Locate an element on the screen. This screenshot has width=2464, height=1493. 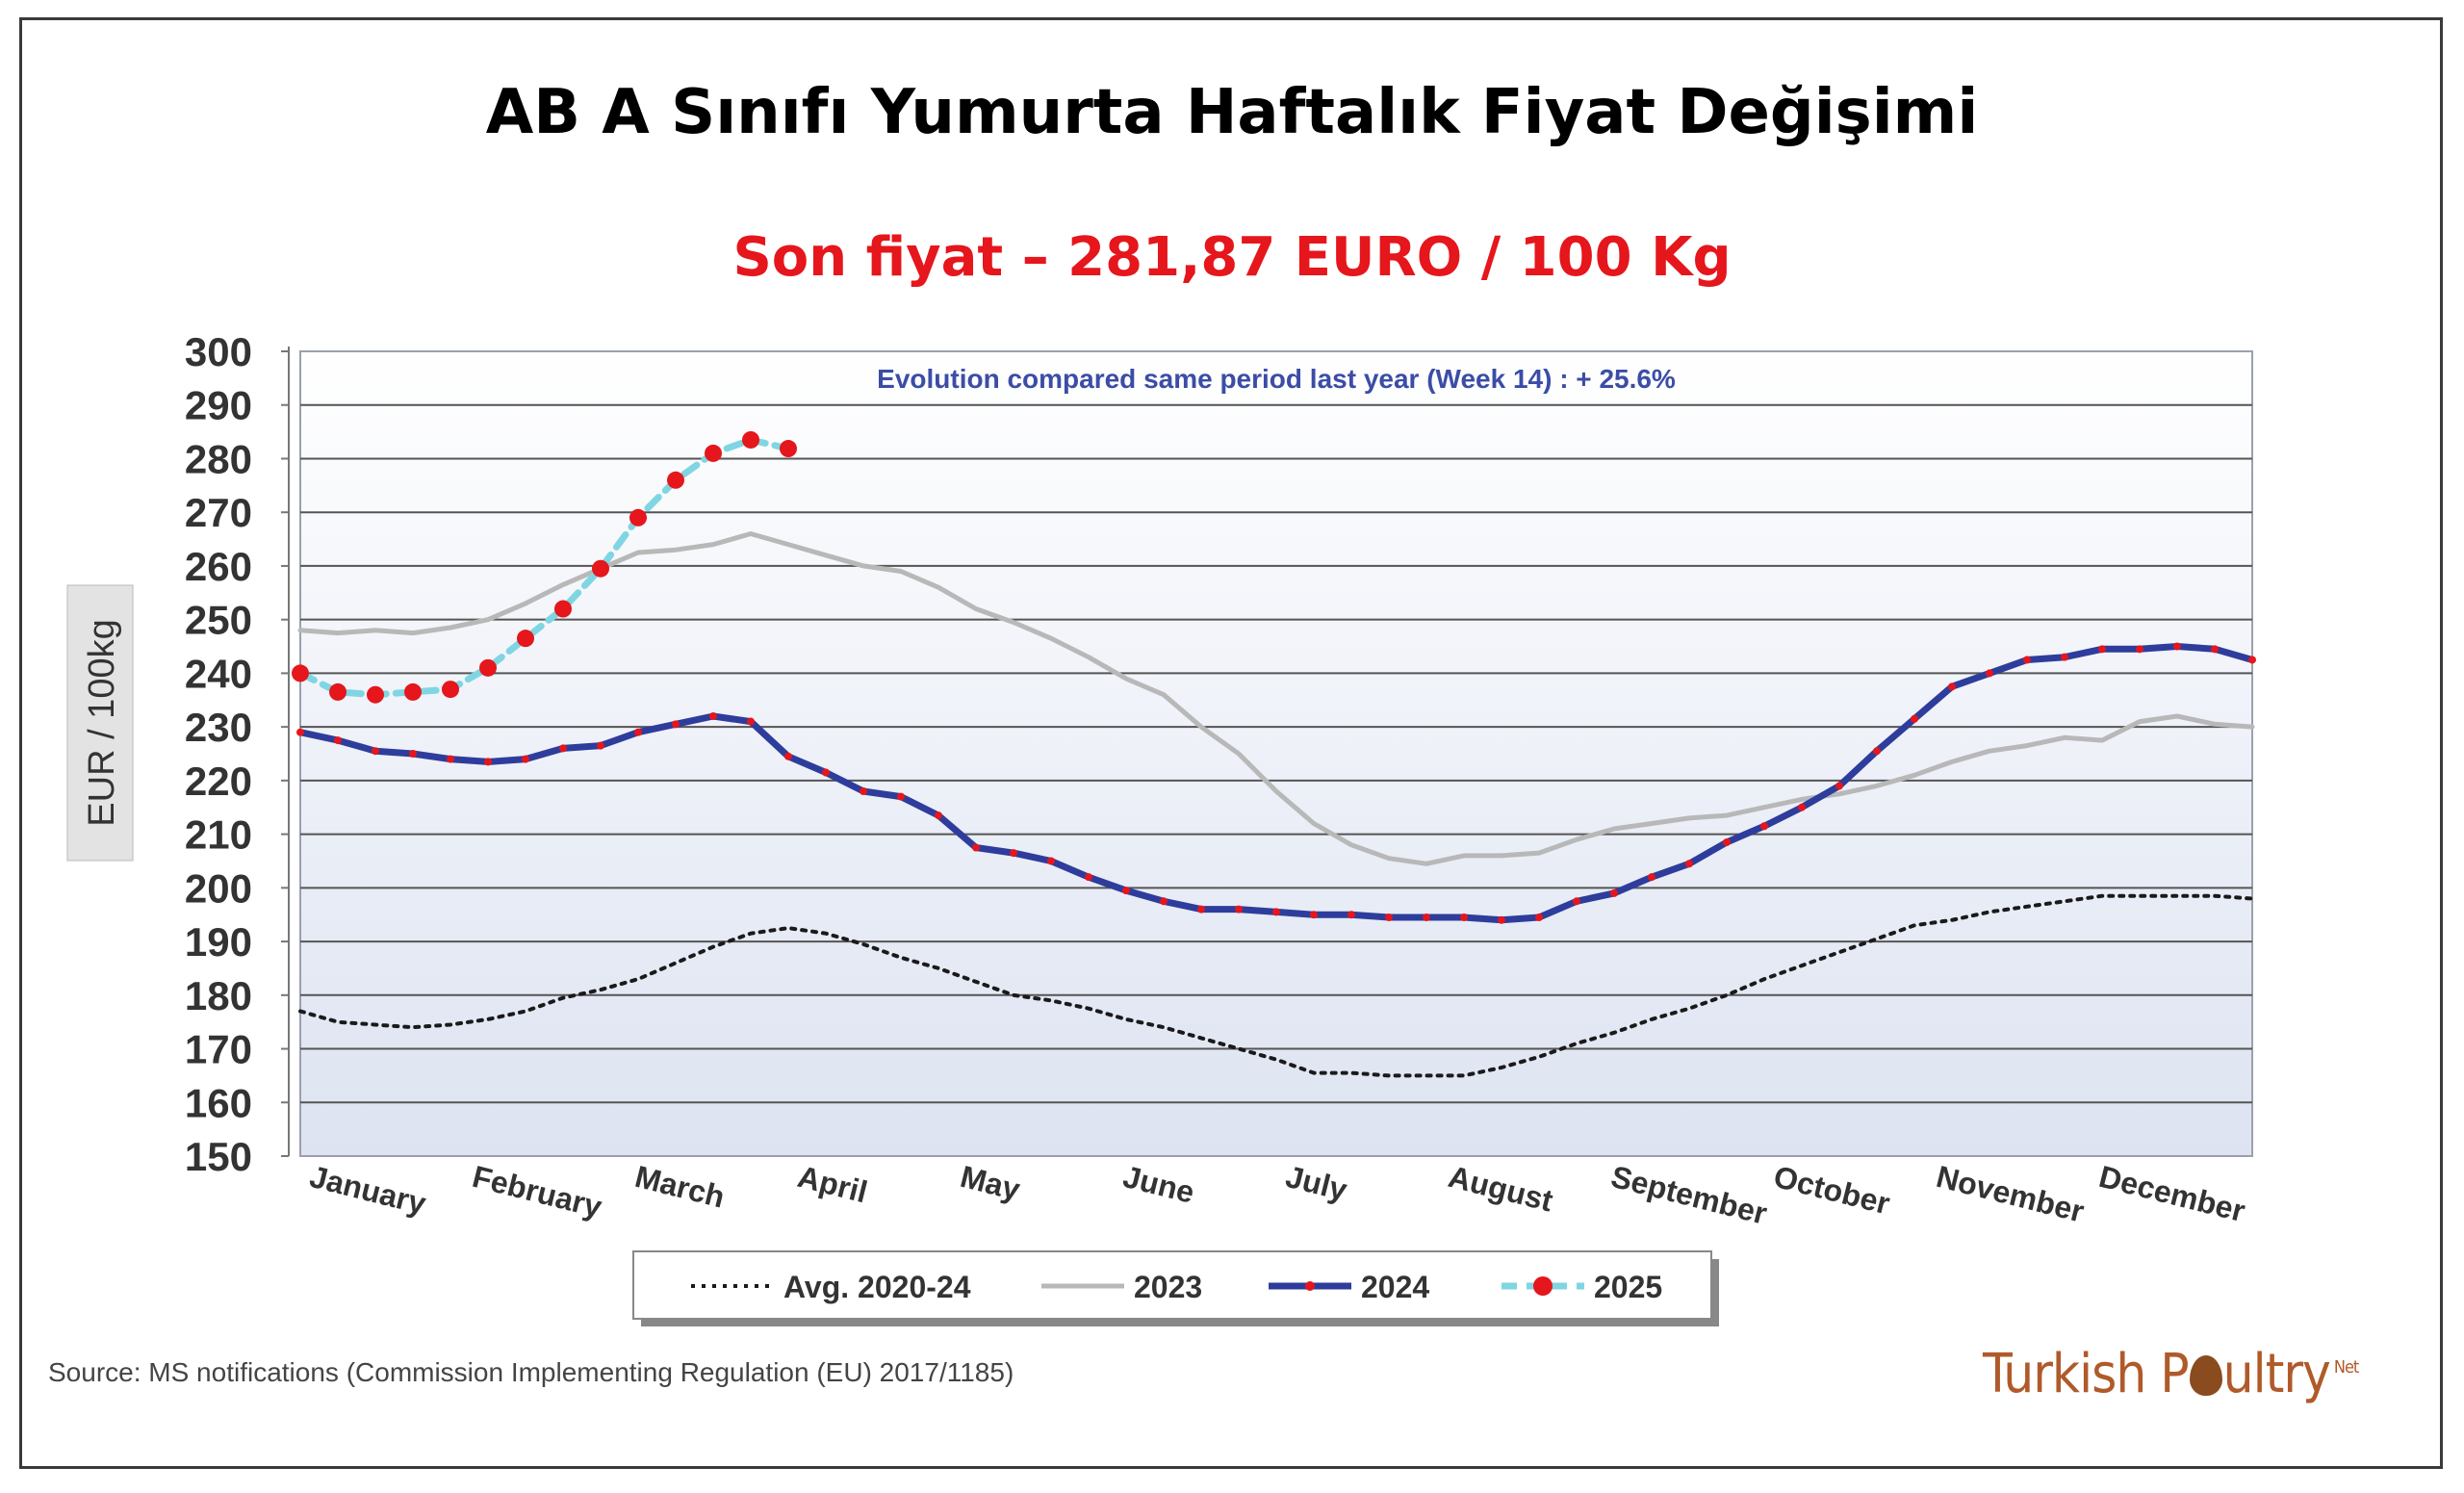
chart-subtitle: Son fiyat – 281,87 EURO / 100 Kg is located at coordinates (1232, 257).